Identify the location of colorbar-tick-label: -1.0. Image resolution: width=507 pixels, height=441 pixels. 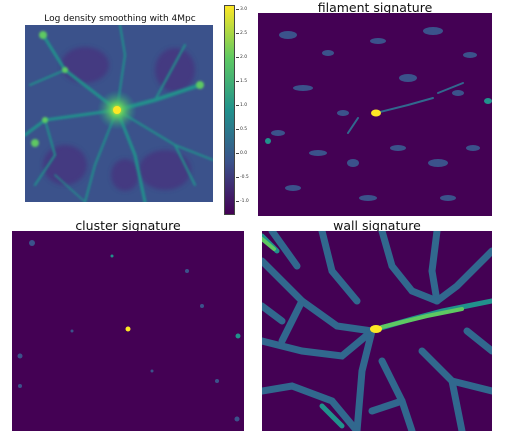
(244, 201).